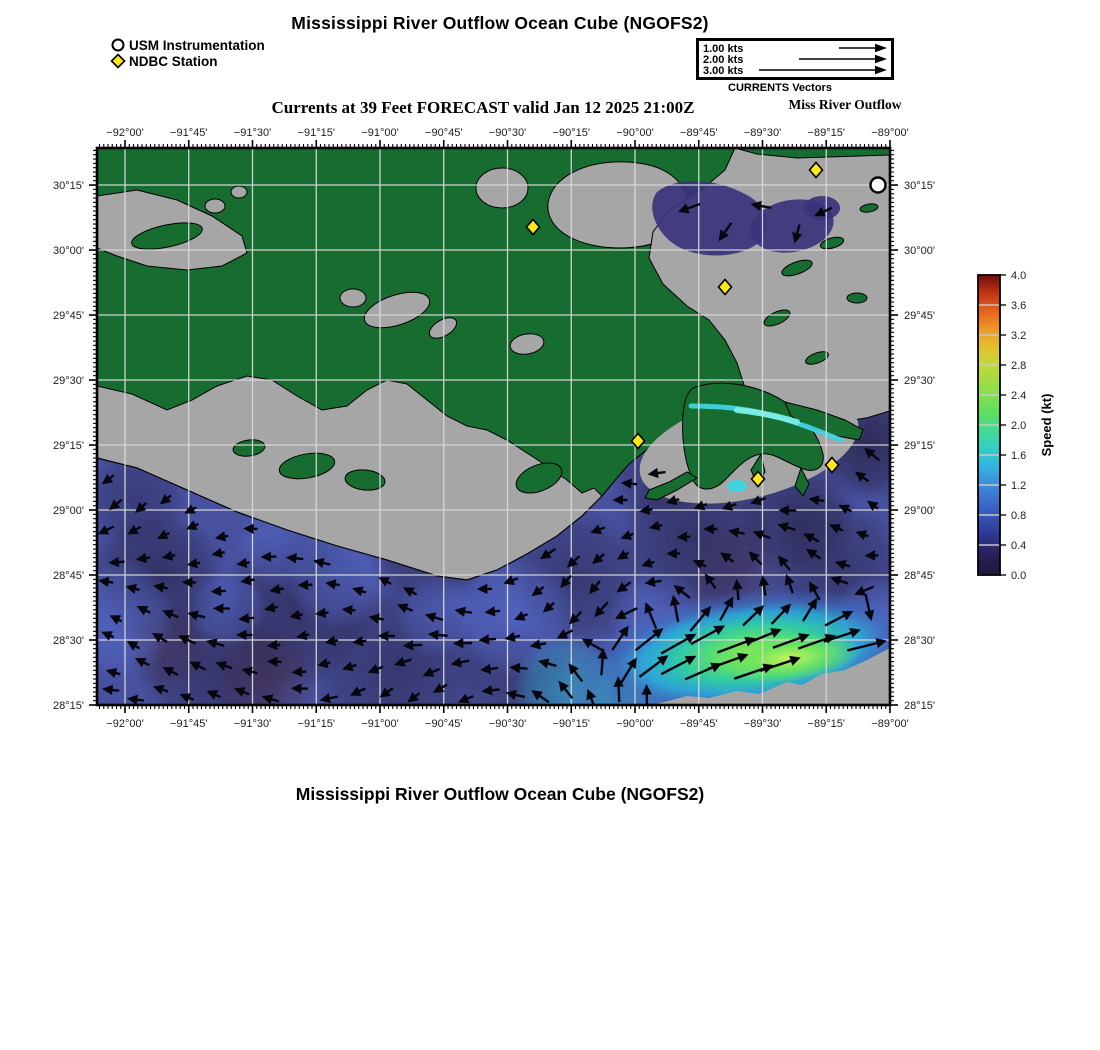  Describe the element at coordinates (826, 133) in the screenshot. I see `lon-tick-label-top: −89°15'` at that location.